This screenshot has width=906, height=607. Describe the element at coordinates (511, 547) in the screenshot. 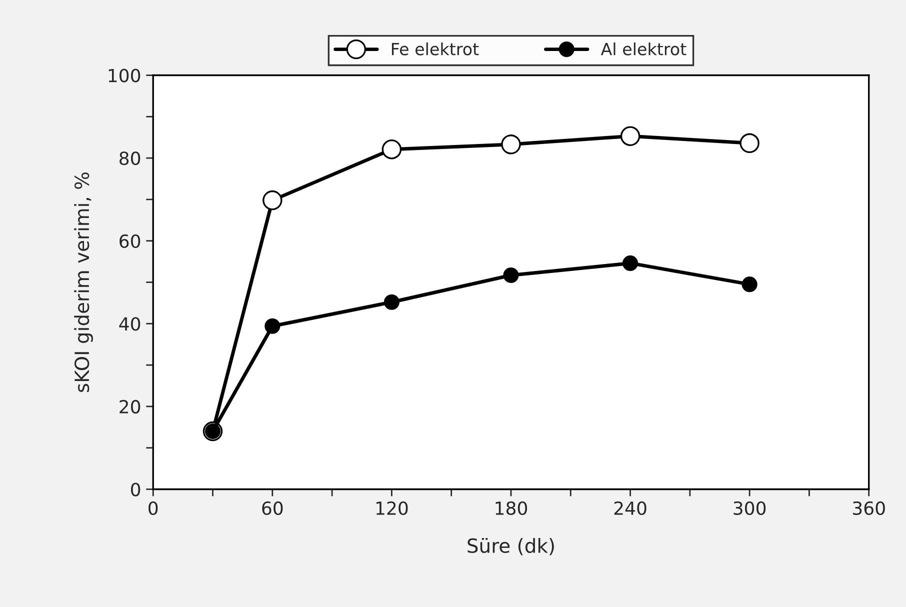

I see `x-axis-title: Süre (dk)` at that location.